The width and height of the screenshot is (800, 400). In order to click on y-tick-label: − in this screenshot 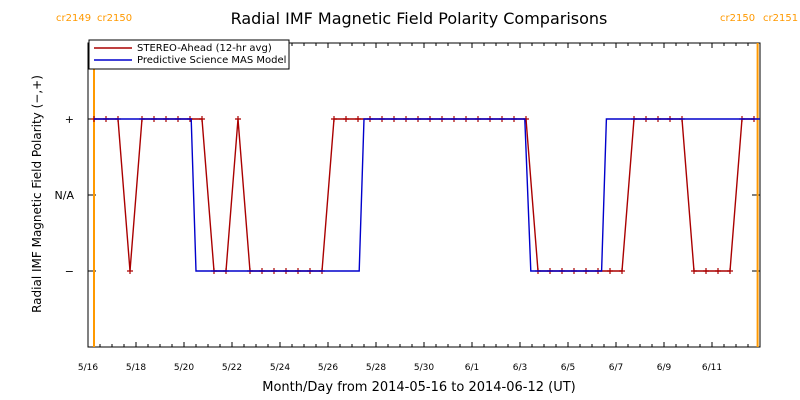, I will do `click(69, 271)`.